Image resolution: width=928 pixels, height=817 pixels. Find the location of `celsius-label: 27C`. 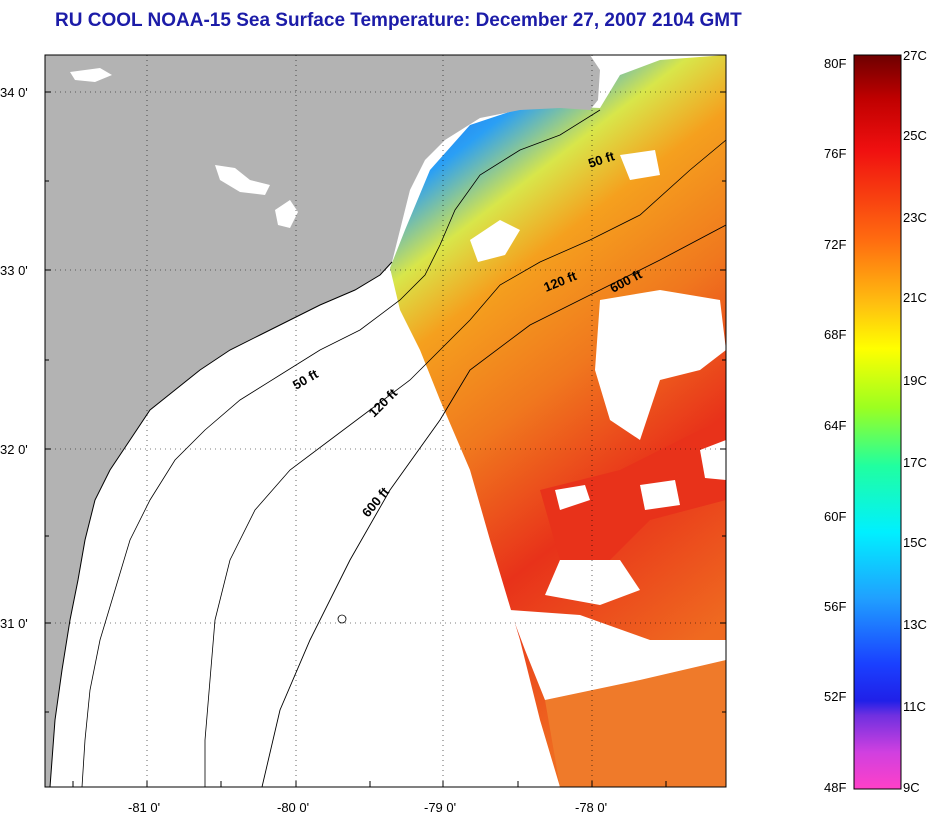

celsius-label: 27C is located at coordinates (915, 55).